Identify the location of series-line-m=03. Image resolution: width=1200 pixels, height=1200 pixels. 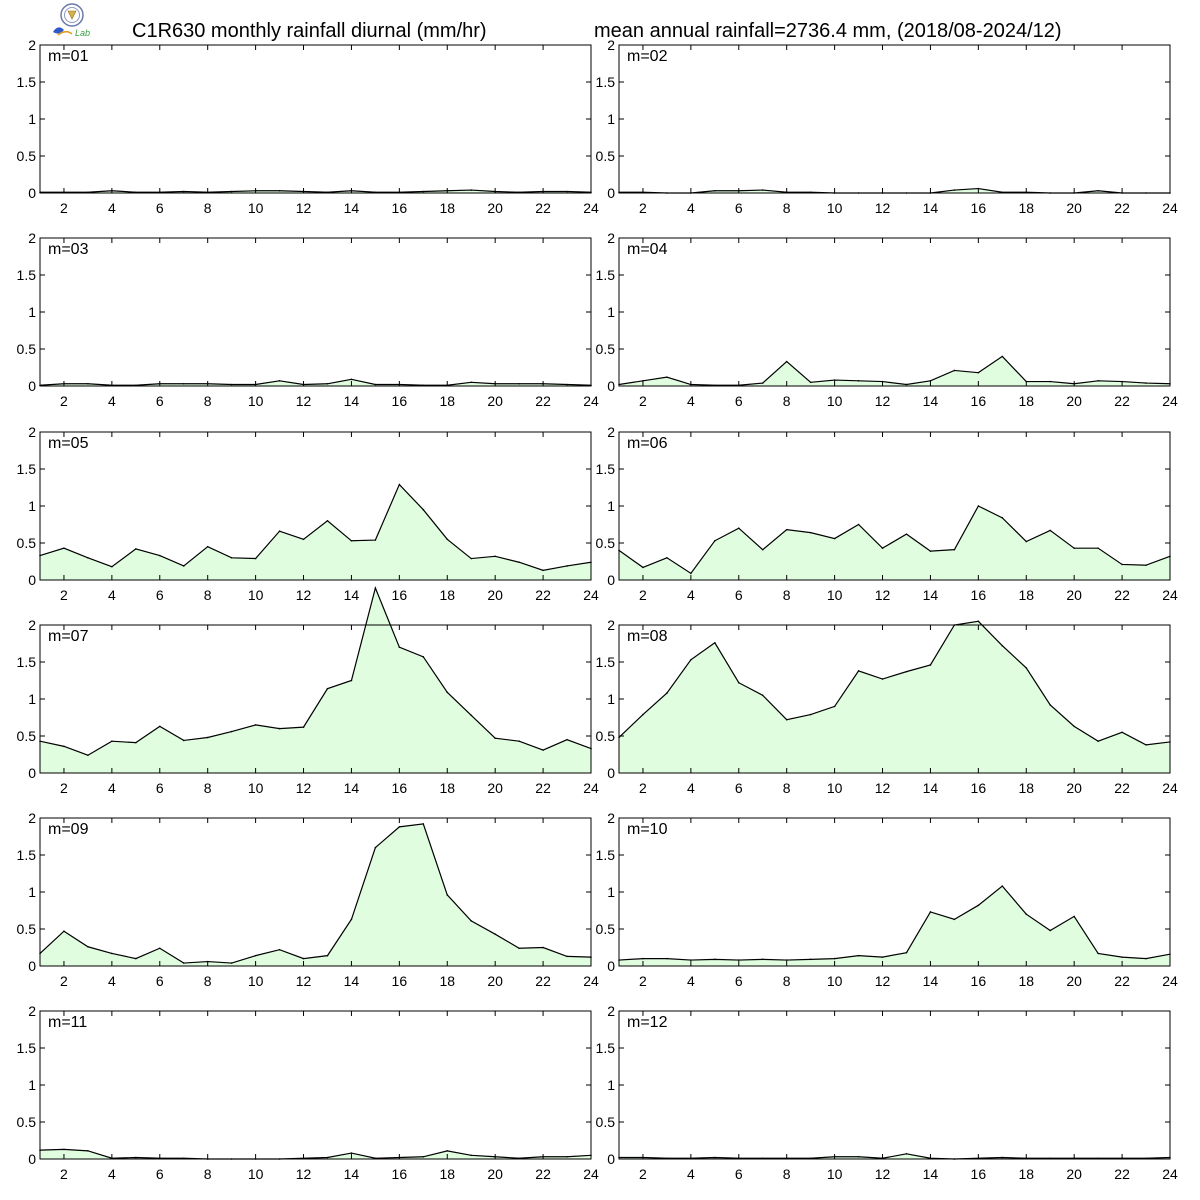
(315, 382).